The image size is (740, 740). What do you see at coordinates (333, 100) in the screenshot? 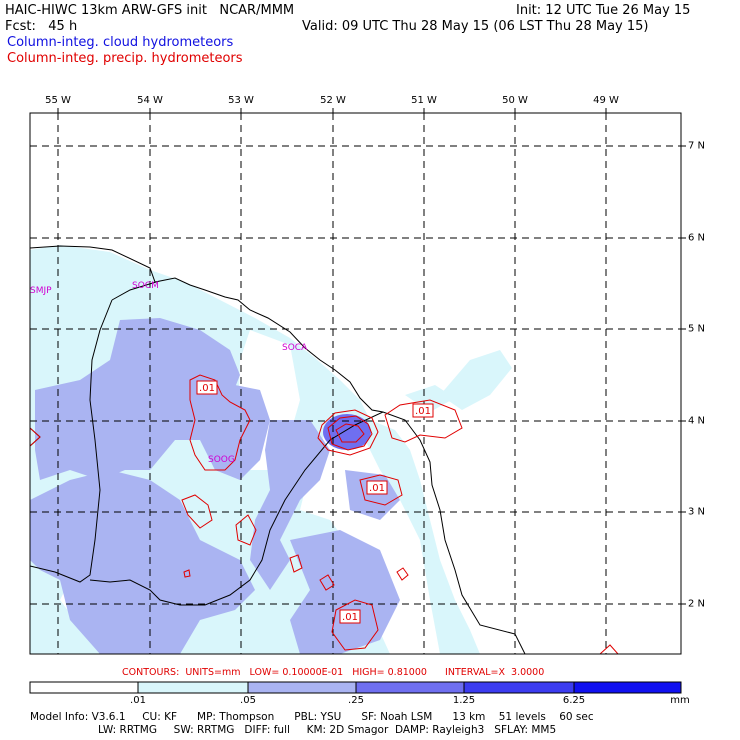
I see `lon-label-52w: 52 W` at bounding box center [333, 100].